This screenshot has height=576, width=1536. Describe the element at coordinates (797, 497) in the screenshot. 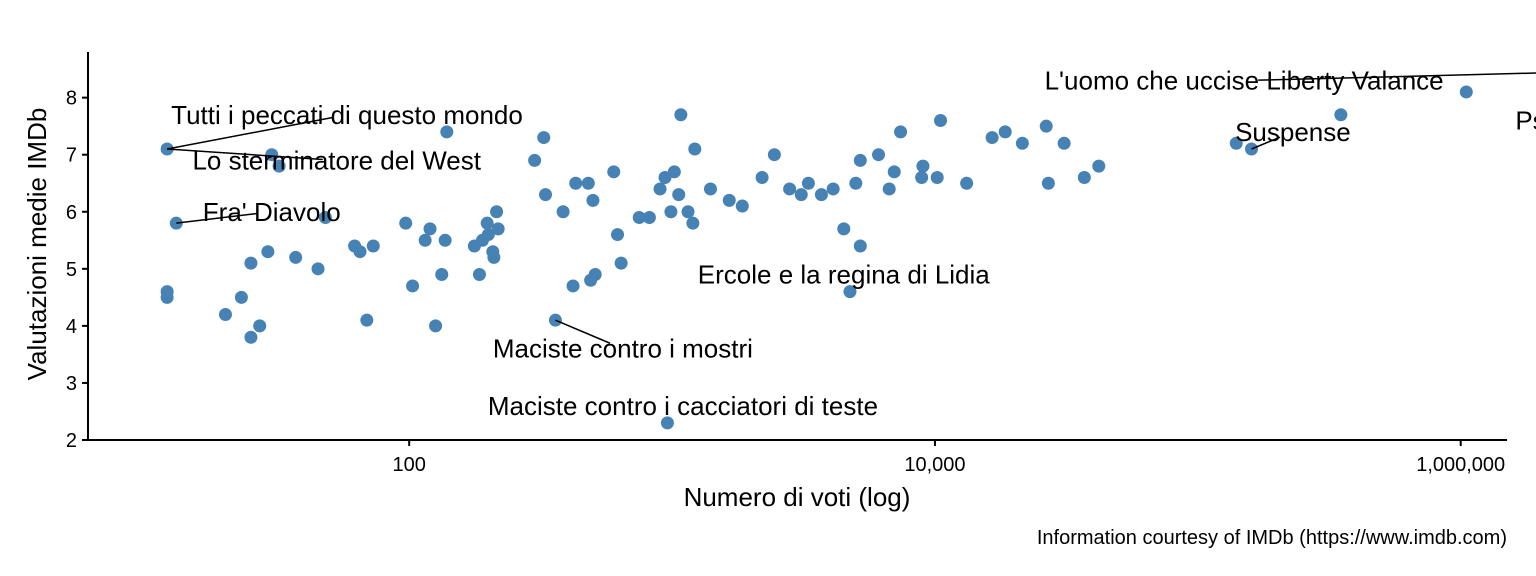

I see `x-axis-title: Numero di voti (log)` at that location.